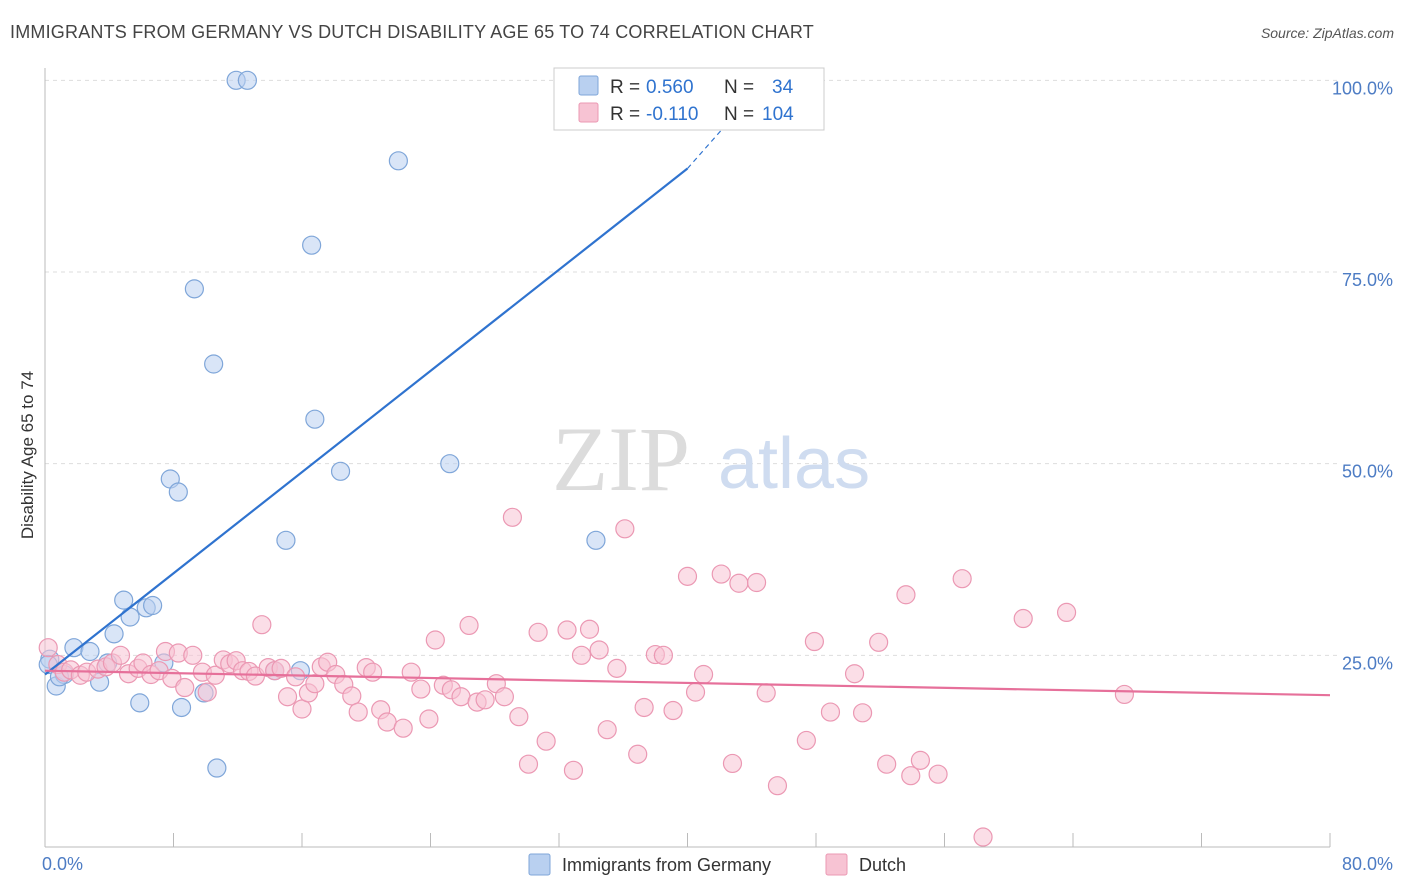 This screenshot has height=892, width=1406. Describe the element at coordinates (625, 114) in the screenshot. I see `legend-r-label-2: R =` at that location.